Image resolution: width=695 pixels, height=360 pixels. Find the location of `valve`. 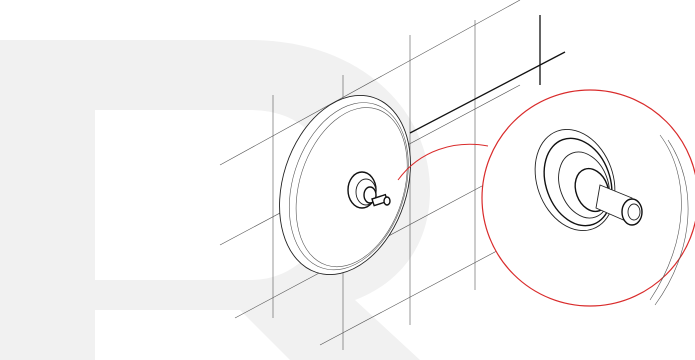

valve is located at coordinates (369, 190).